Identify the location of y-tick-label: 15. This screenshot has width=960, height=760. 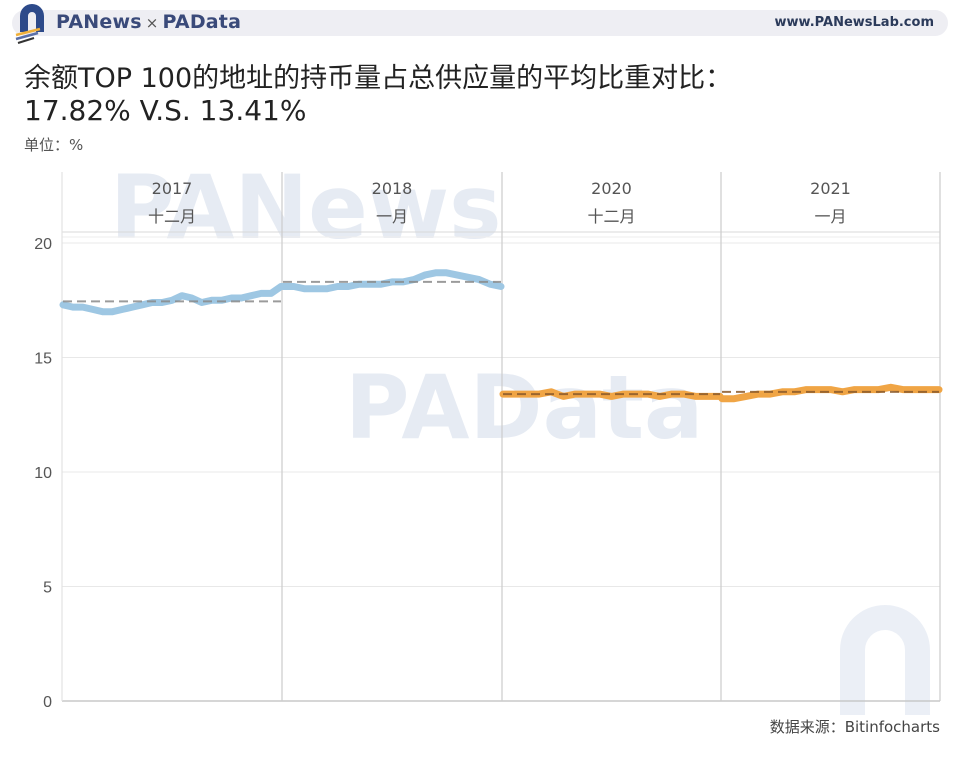
(43, 359).